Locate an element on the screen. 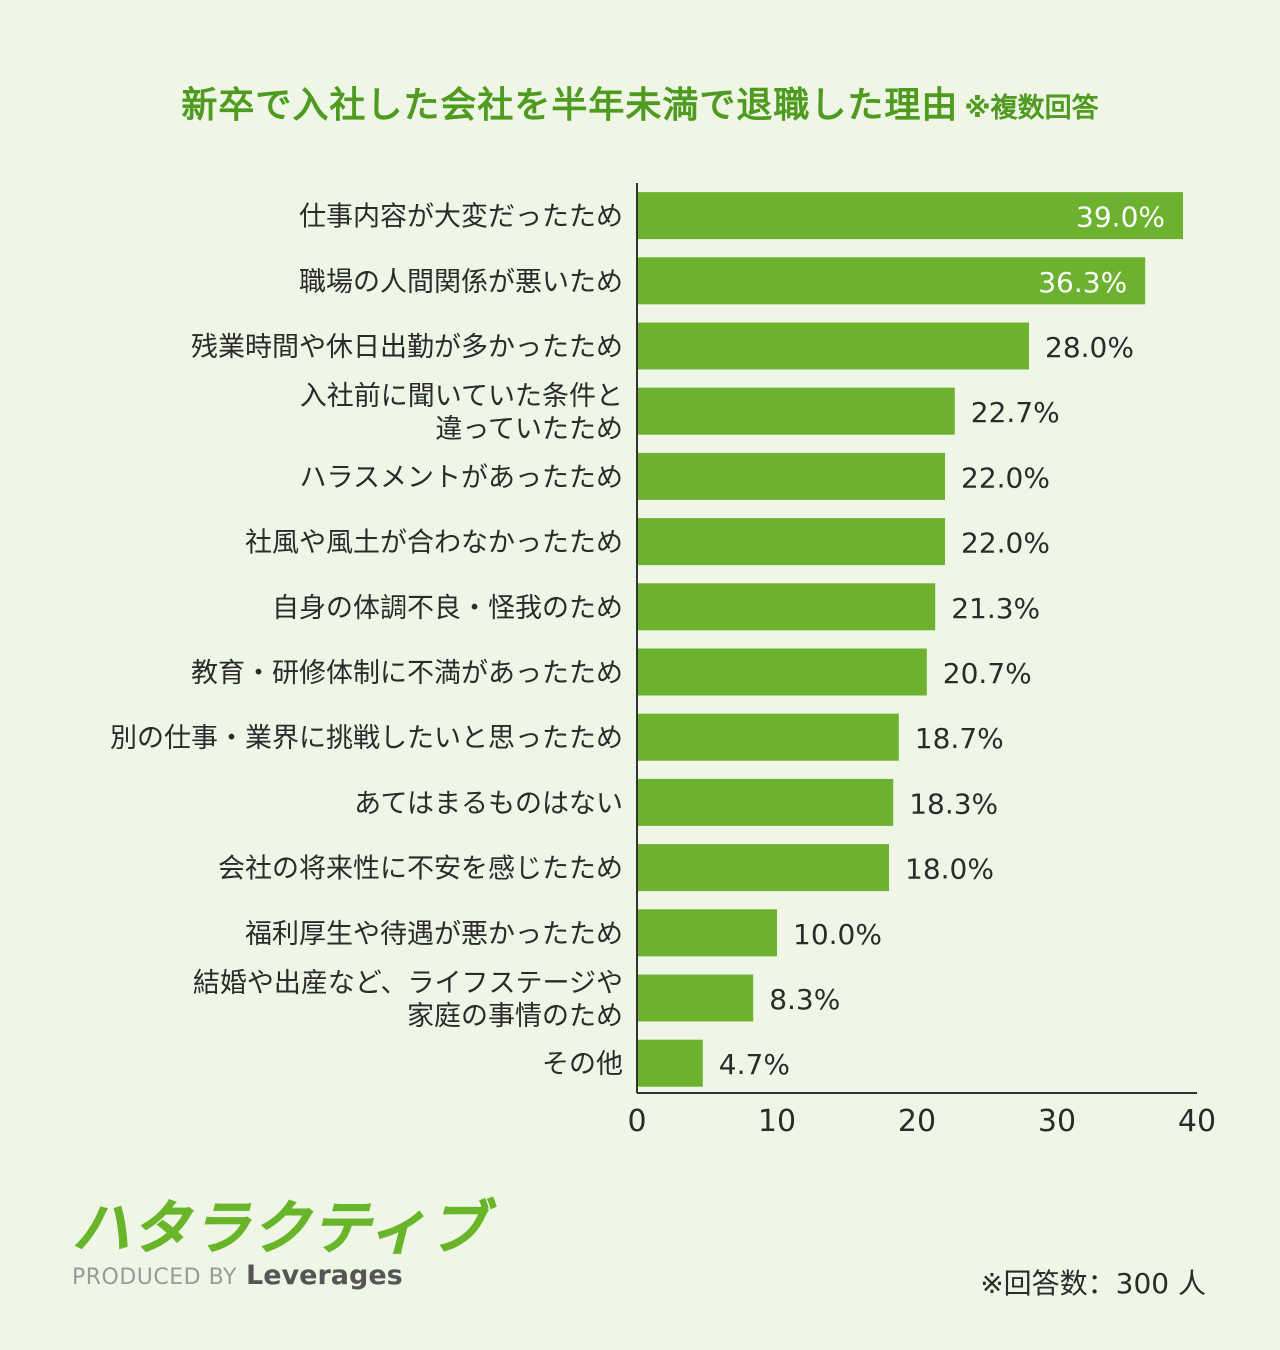 The height and width of the screenshot is (1350, 1280). category-label-8: 別の仕事・業界に挑戦したいと思ったため is located at coordinates (366, 738).